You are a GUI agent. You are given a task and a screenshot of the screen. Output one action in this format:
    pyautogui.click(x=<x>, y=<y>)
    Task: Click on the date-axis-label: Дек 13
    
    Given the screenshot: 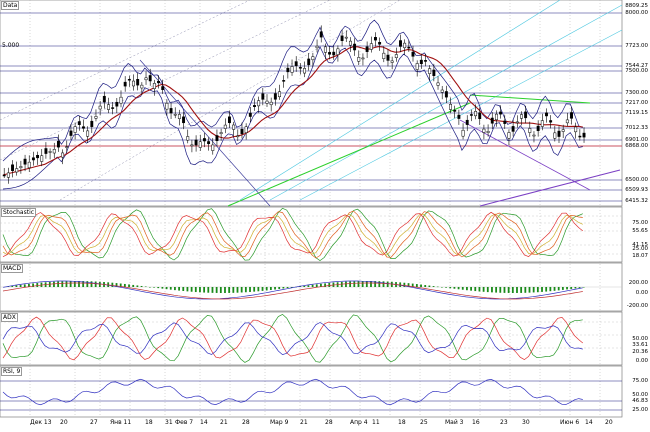 What is the action you would take?
    pyautogui.click(x=41, y=422)
    